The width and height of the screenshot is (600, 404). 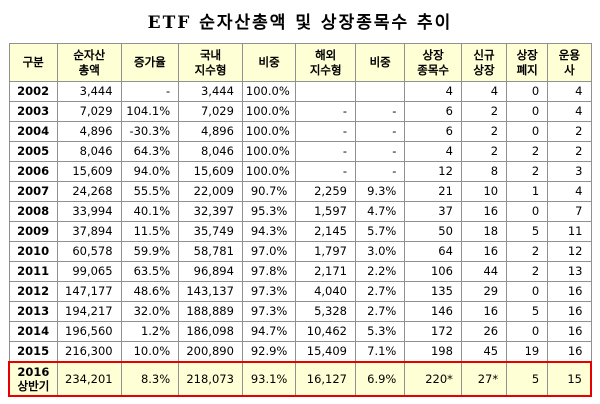 I want to click on cell: 3.0%, so click(x=380, y=251).